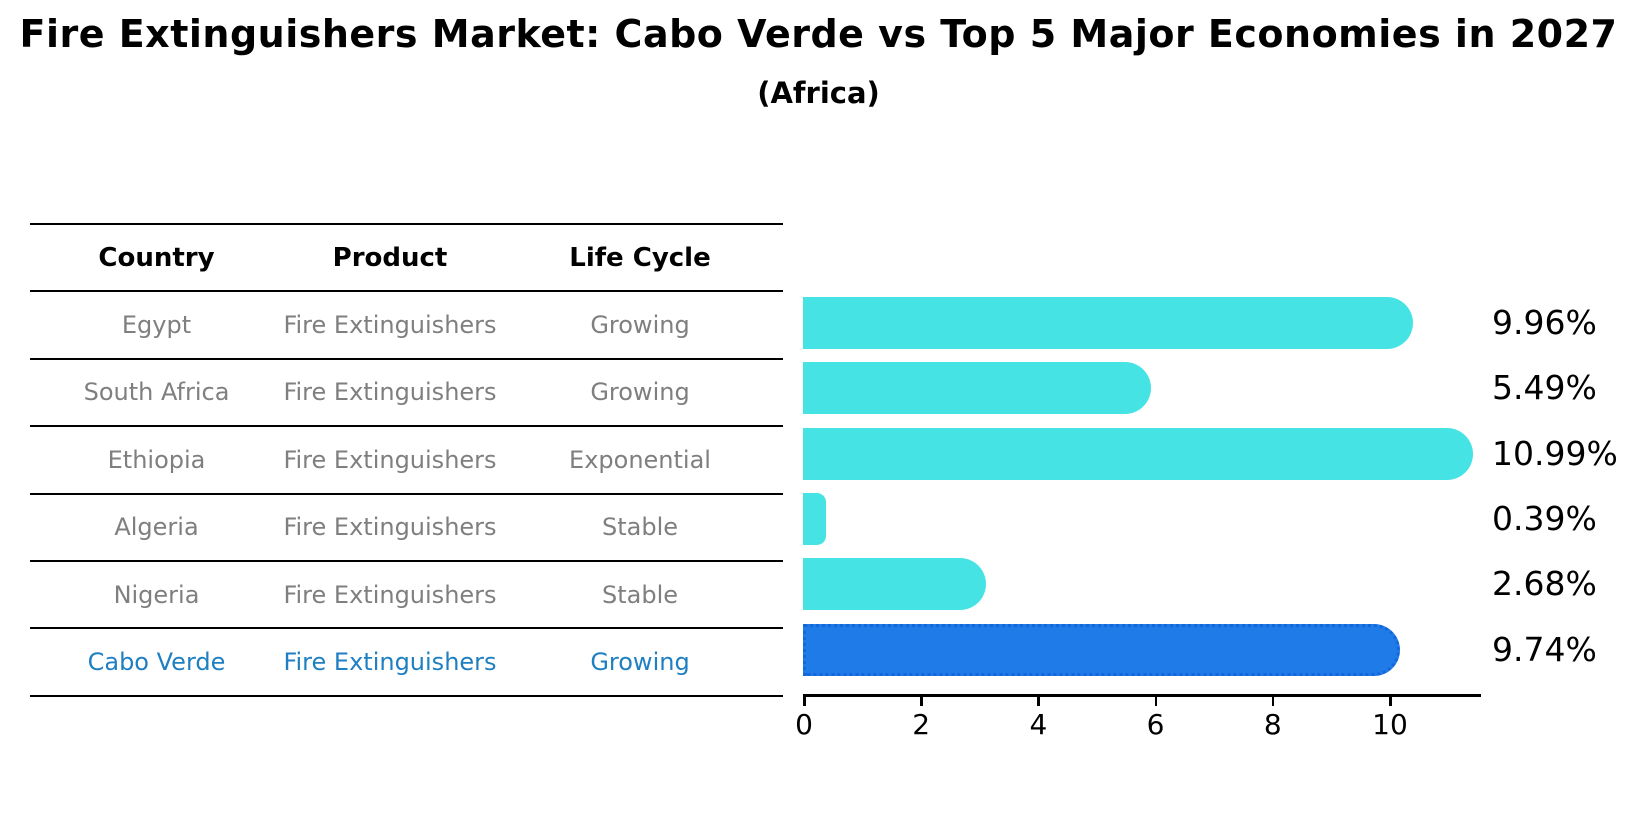  What do you see at coordinates (1272, 724) in the screenshot?
I see `x-axis-tick-label-8: 8` at bounding box center [1272, 724].